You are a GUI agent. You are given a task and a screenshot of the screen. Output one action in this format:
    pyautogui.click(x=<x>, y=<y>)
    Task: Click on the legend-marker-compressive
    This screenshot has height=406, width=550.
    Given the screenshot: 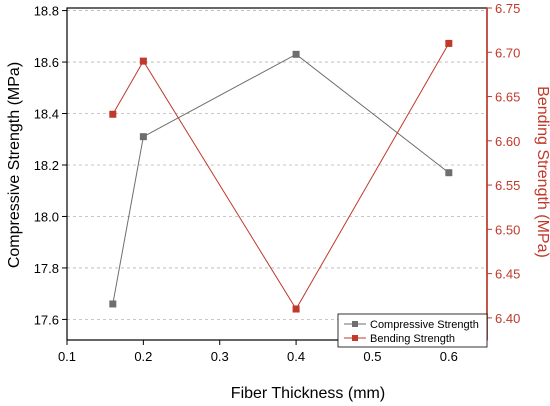 What is the action you would take?
    pyautogui.click(x=355, y=324)
    